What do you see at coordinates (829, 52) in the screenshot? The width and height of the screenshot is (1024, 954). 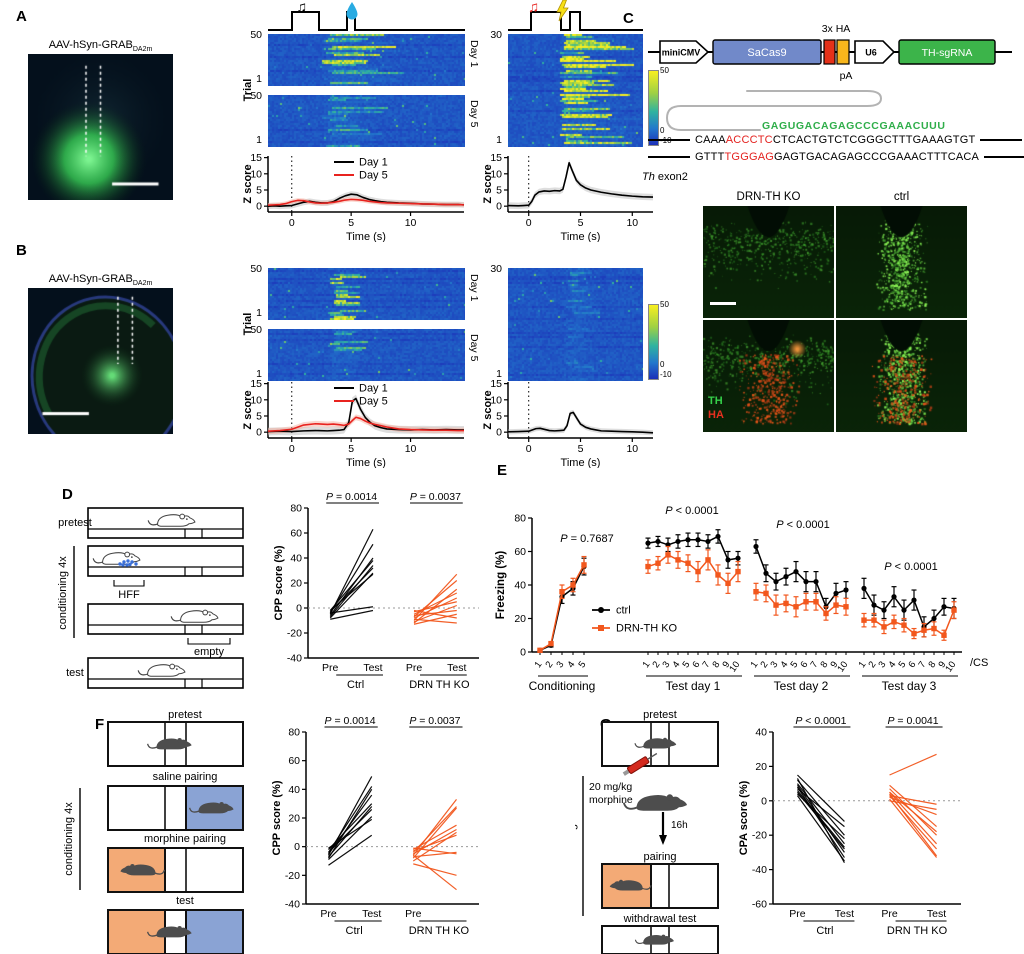 I see `ha-tag-box` at bounding box center [829, 52].